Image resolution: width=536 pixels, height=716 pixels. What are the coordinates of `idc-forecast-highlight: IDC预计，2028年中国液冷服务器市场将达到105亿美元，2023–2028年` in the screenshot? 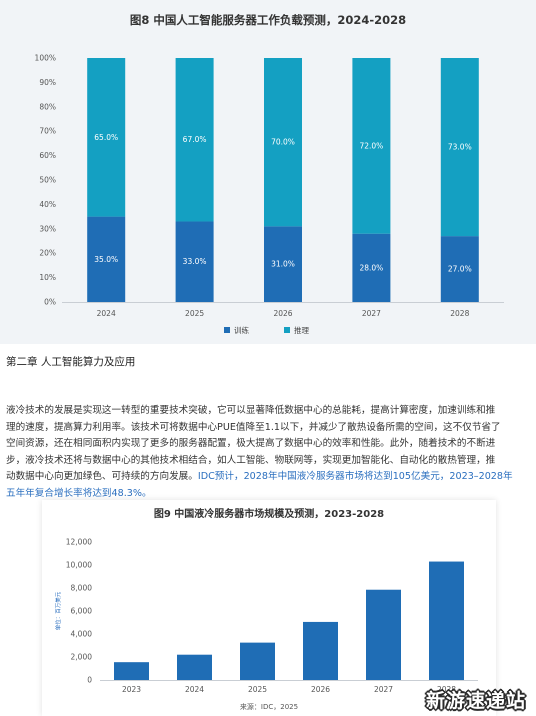 It's located at (355, 476).